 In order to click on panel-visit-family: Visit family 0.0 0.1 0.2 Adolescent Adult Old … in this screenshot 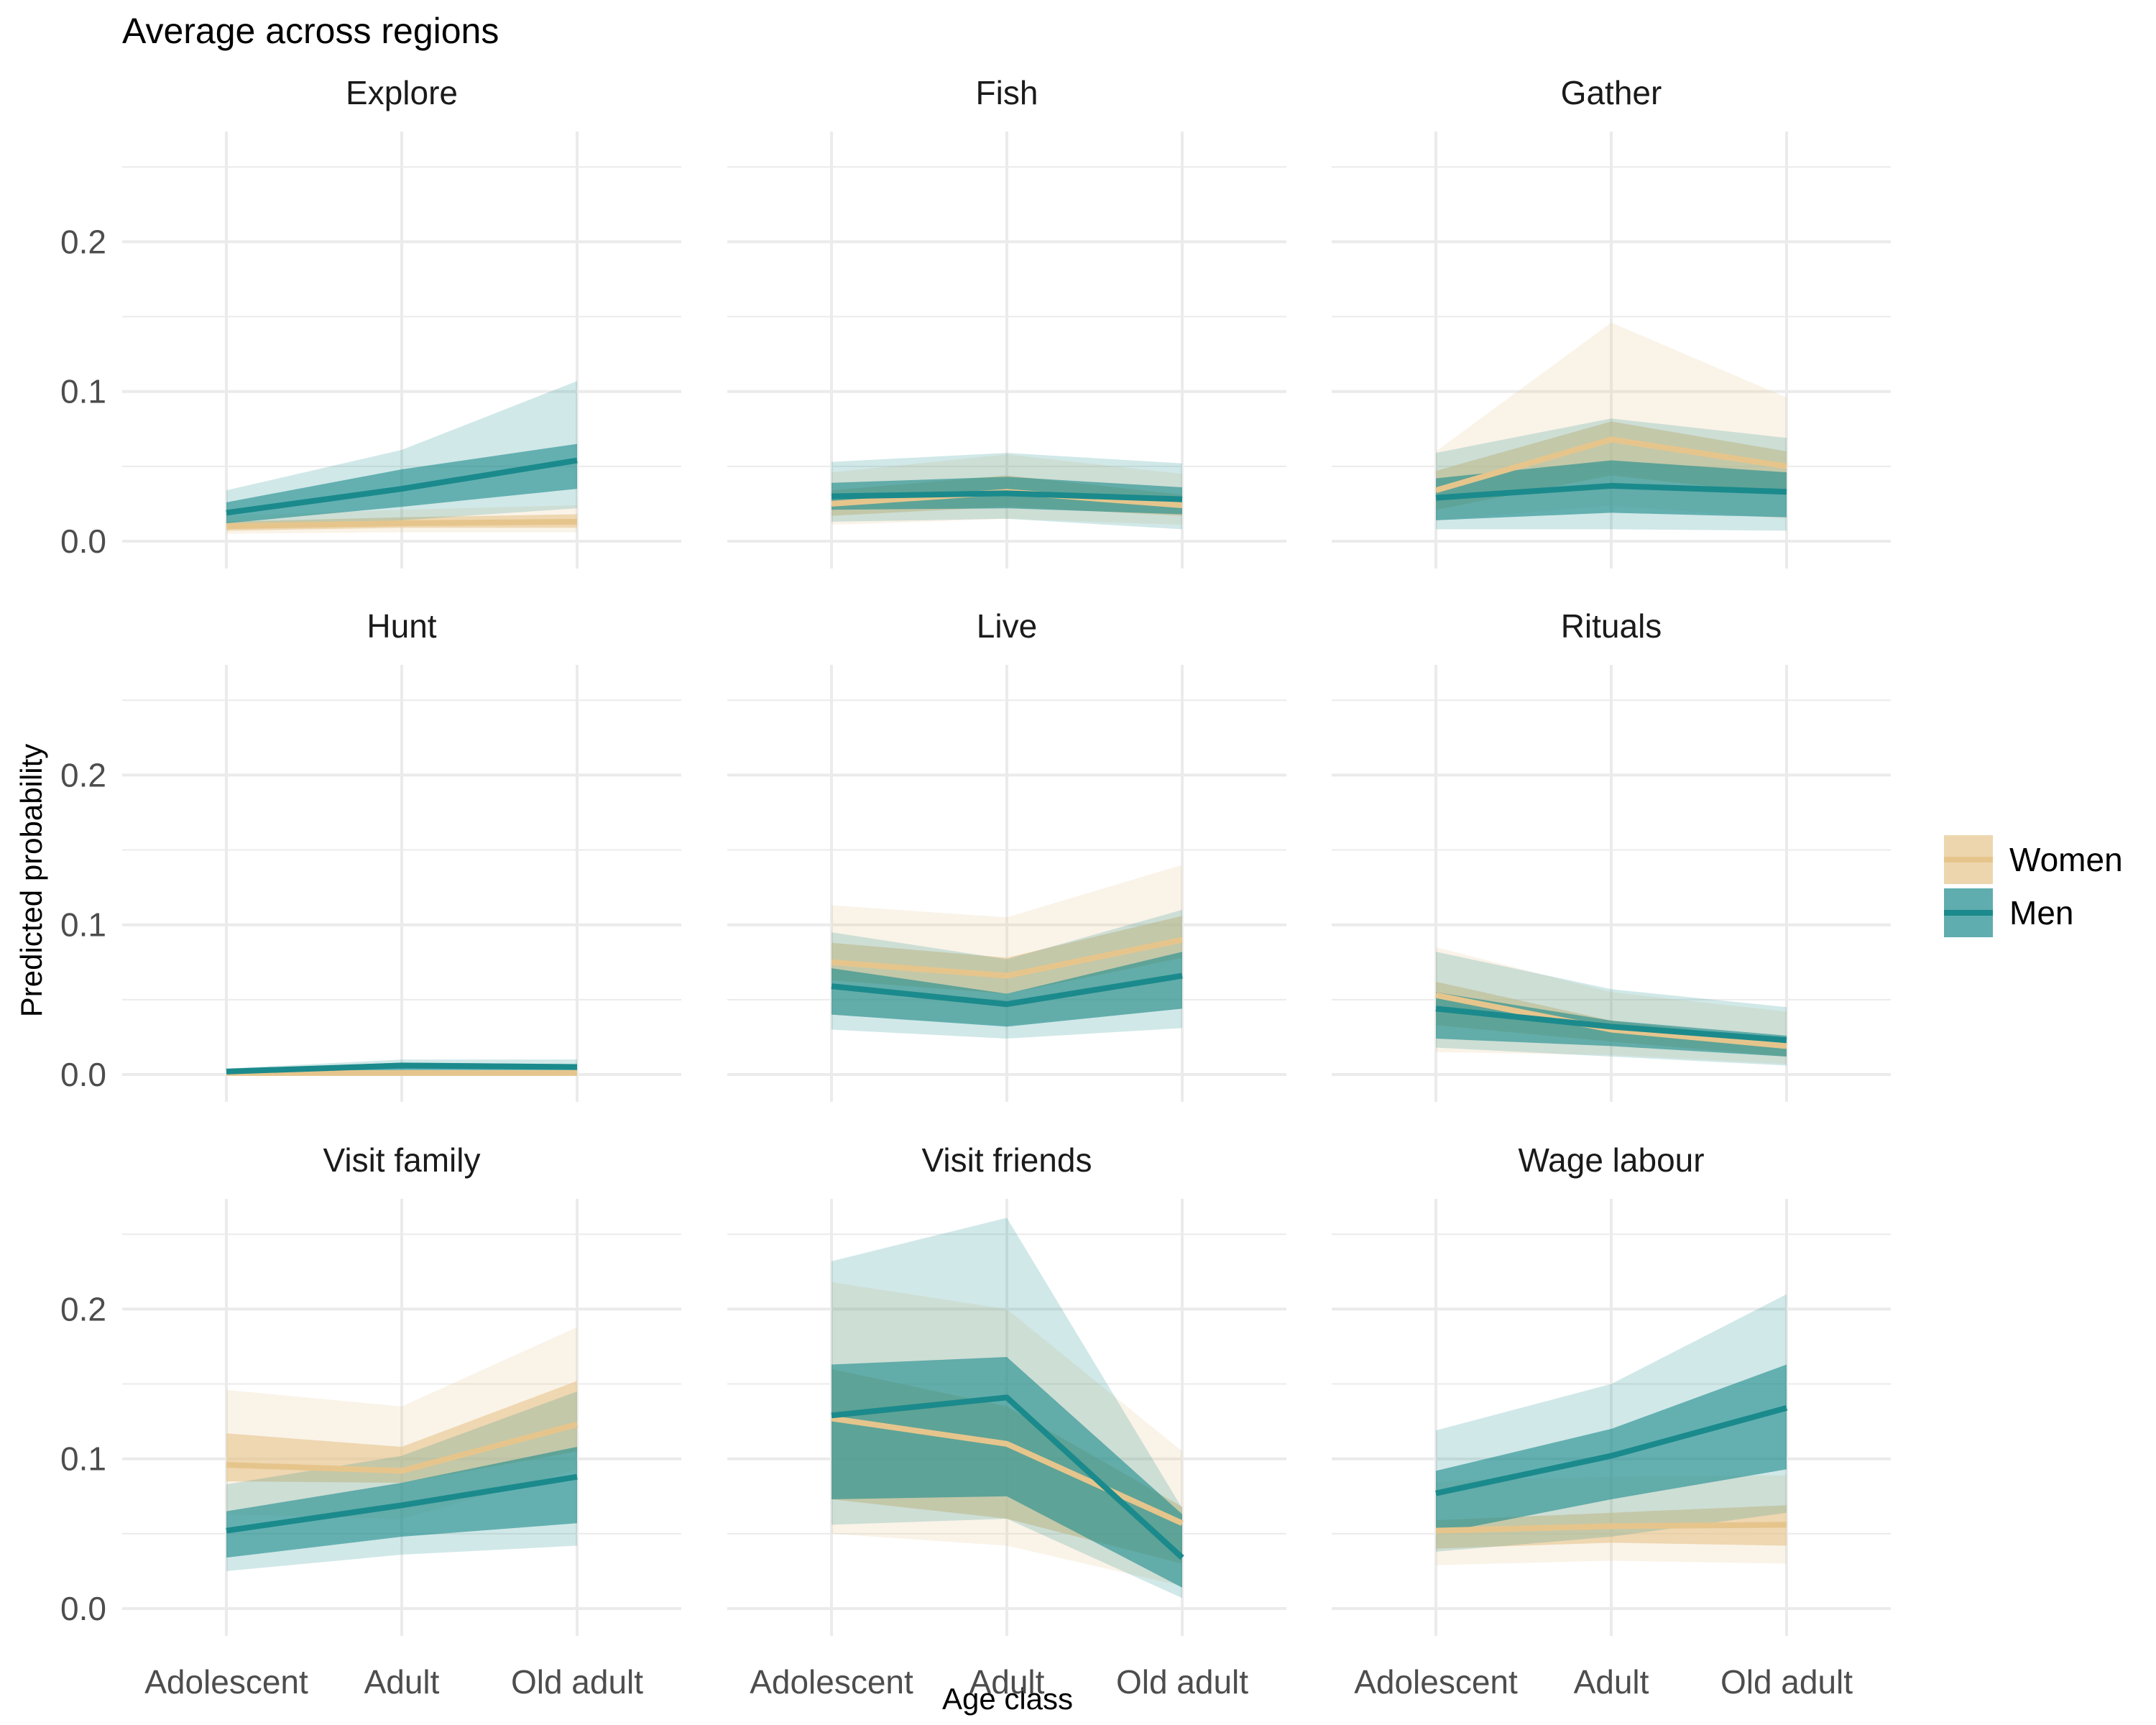, I will do `click(370, 1421)`.